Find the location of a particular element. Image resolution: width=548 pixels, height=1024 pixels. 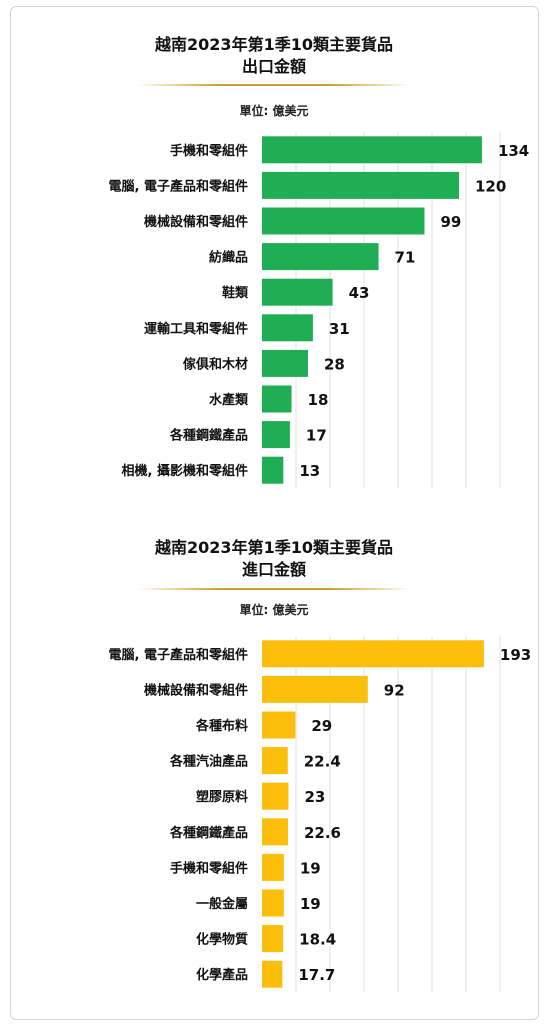

export-value-label: 134 is located at coordinates (513, 151).